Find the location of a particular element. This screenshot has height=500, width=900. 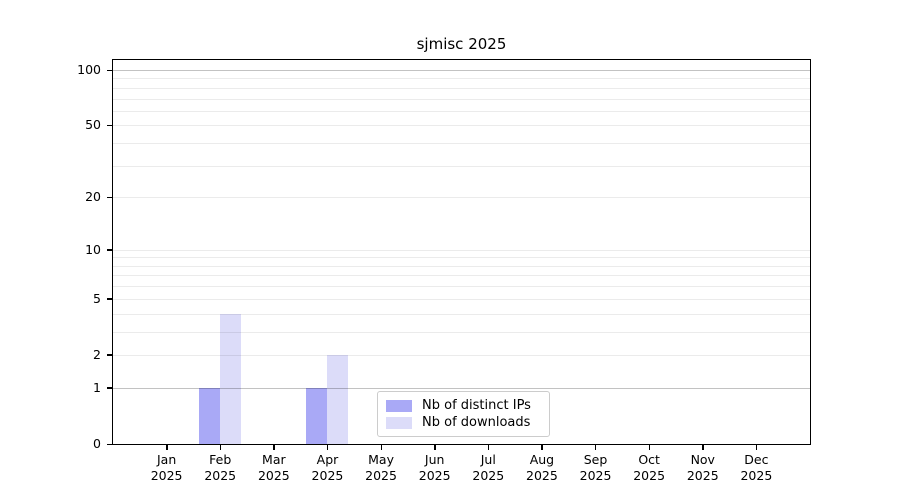

x-tick-label-jan: Jan 2025 is located at coordinates (166, 467).